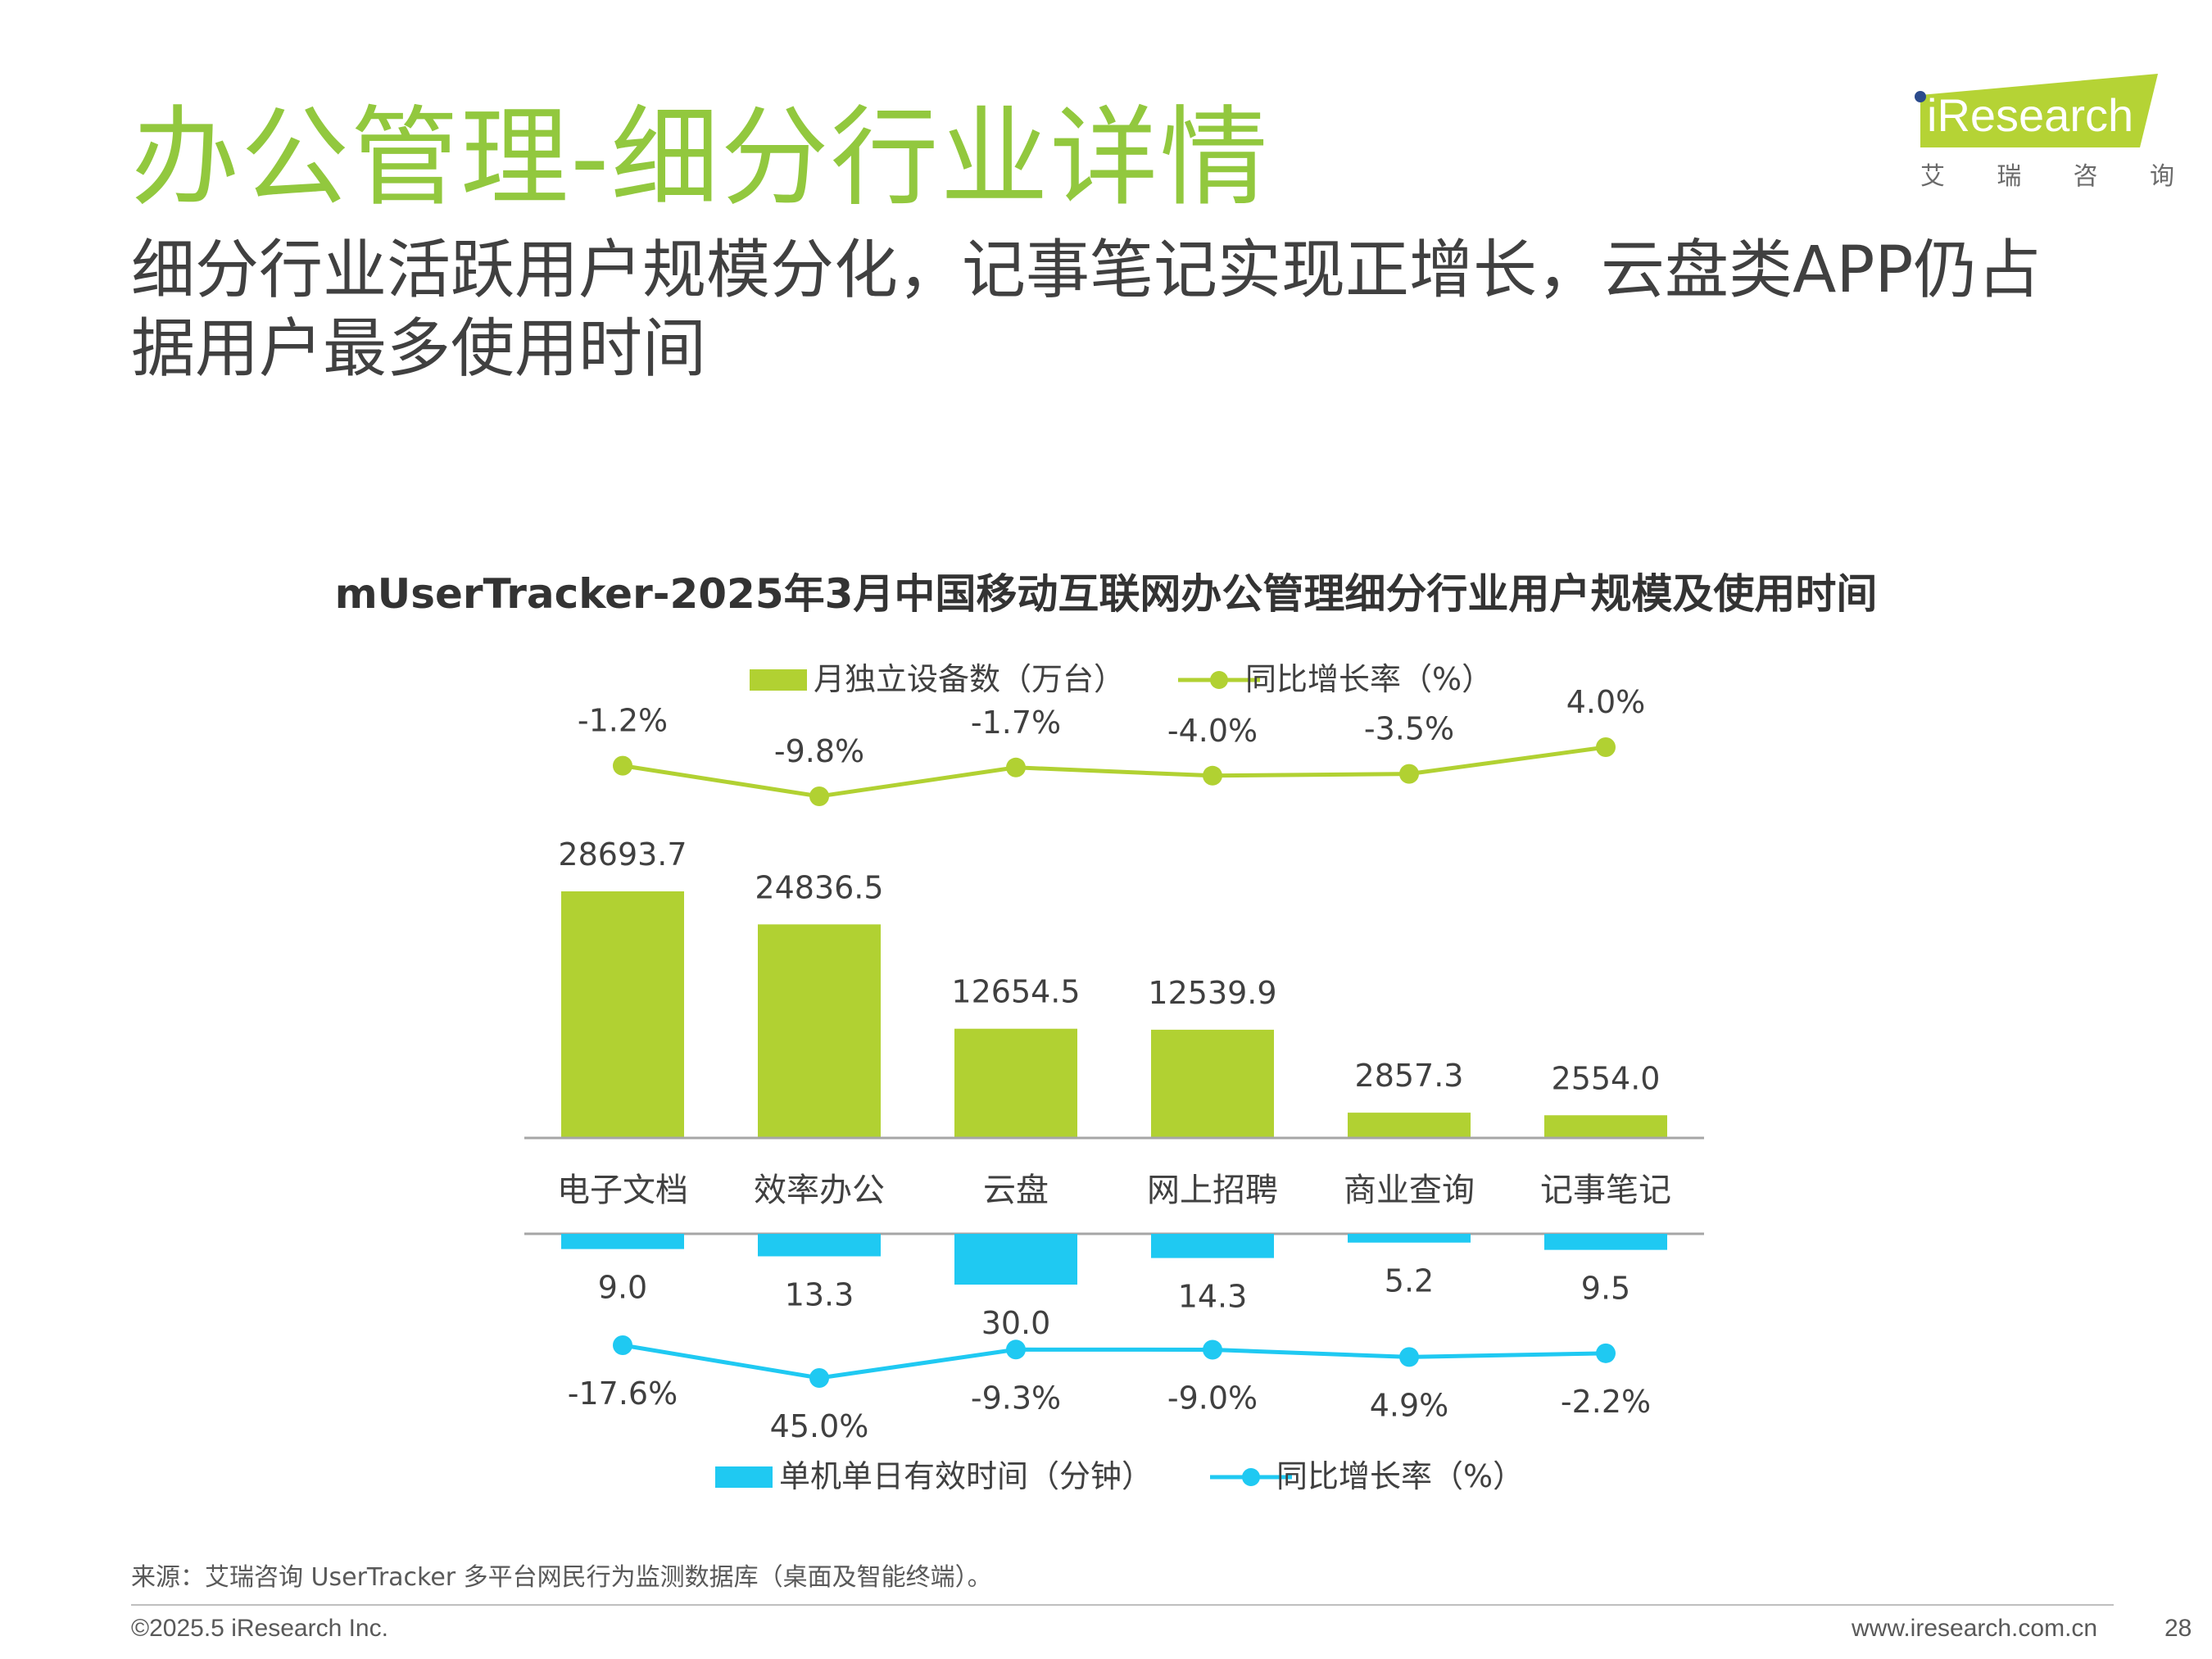  I want to click on growth-label-time: -17.6%, so click(623, 1394).